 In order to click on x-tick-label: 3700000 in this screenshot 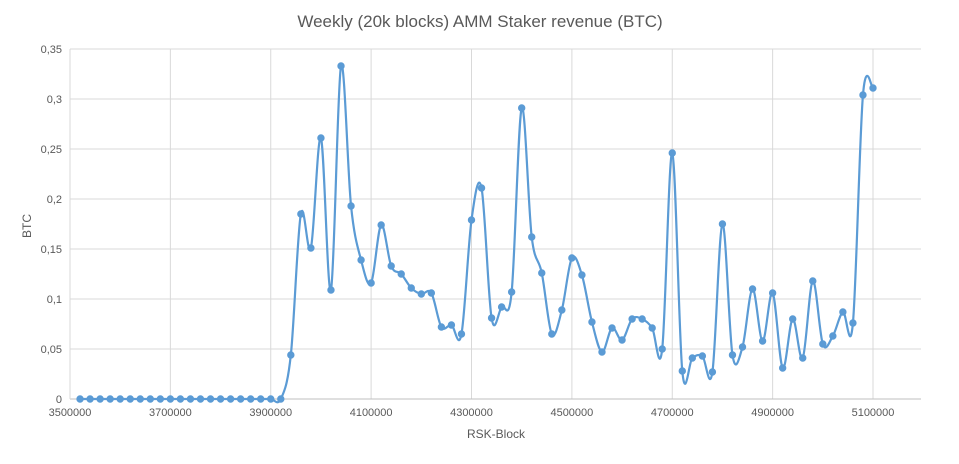, I will do `click(170, 413)`.